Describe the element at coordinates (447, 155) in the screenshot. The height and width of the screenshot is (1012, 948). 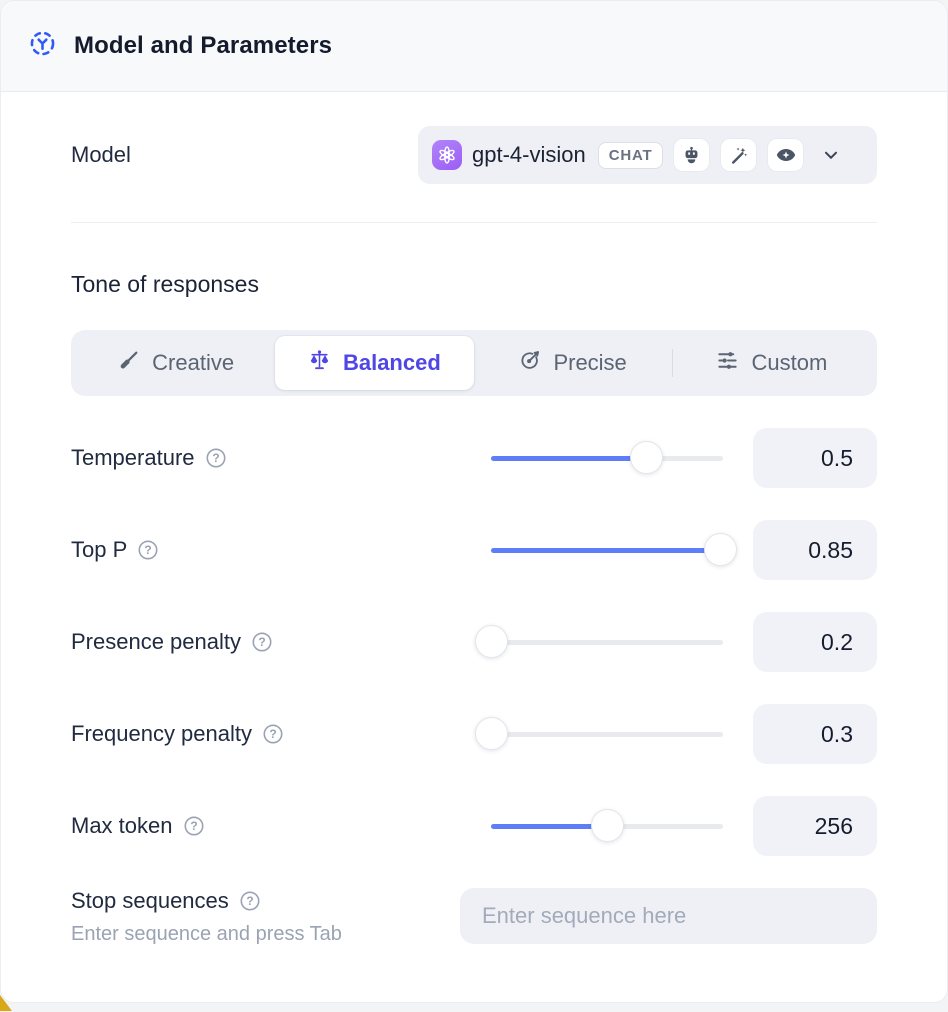
I see `openai-logo` at that location.